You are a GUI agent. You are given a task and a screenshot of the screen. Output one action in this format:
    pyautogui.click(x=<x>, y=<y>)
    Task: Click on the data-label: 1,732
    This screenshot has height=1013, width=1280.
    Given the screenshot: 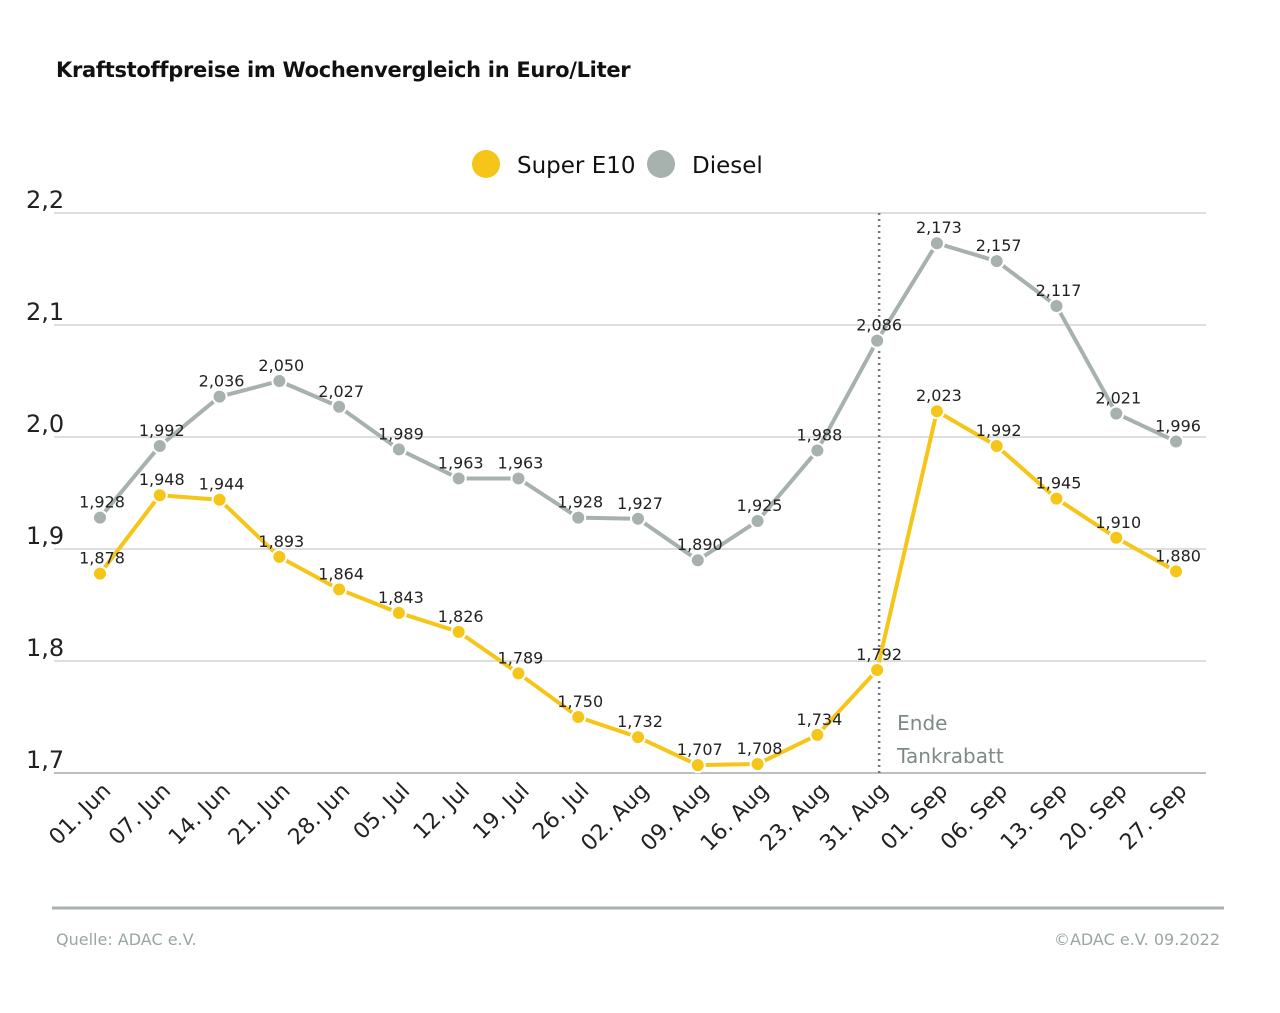 What is the action you would take?
    pyautogui.click(x=640, y=721)
    